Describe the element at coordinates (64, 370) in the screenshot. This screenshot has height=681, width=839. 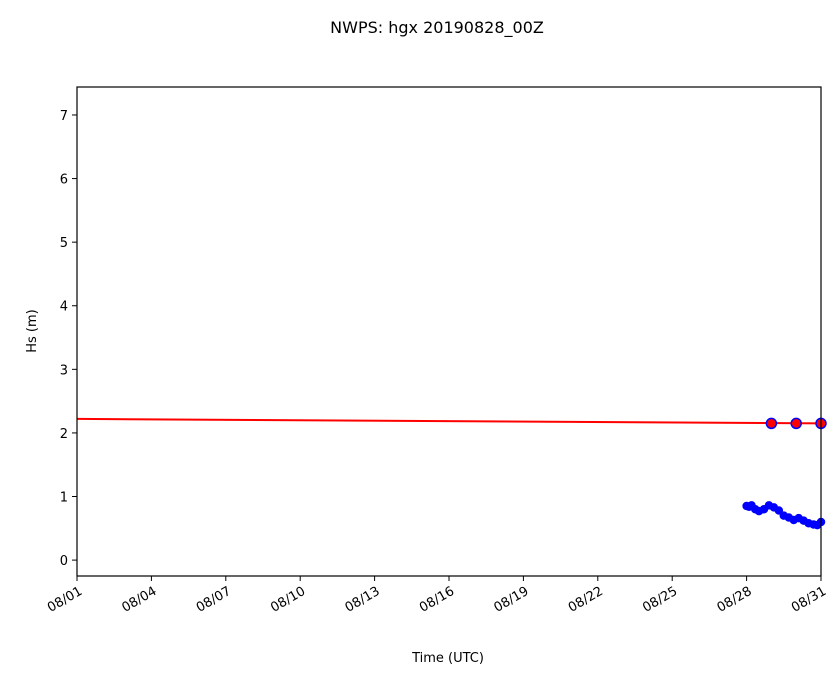
I see `y-tick-label: 3` at that location.